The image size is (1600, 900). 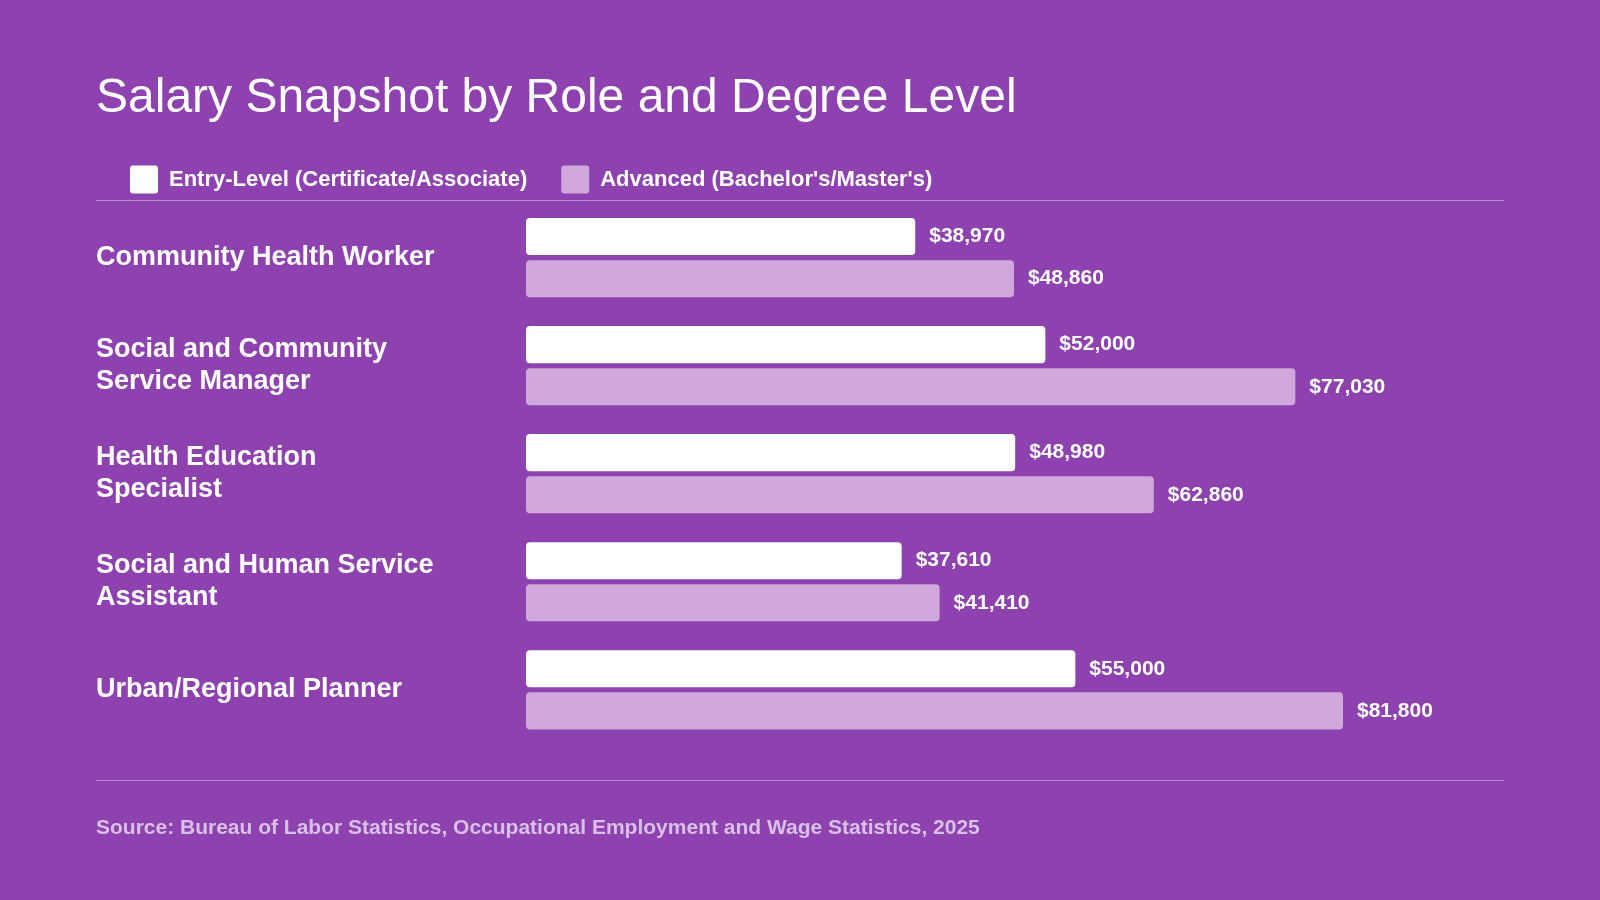 I want to click on legend-label: Entry-Level (Certificate/Associate), so click(x=348, y=178).